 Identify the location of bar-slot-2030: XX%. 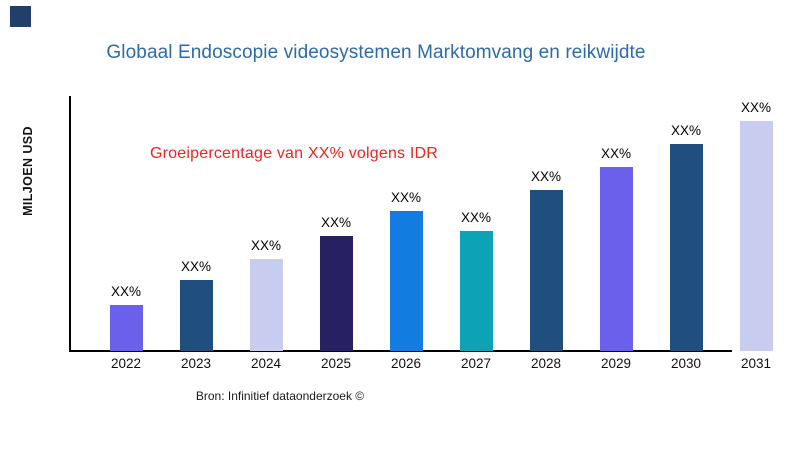
(686, 223).